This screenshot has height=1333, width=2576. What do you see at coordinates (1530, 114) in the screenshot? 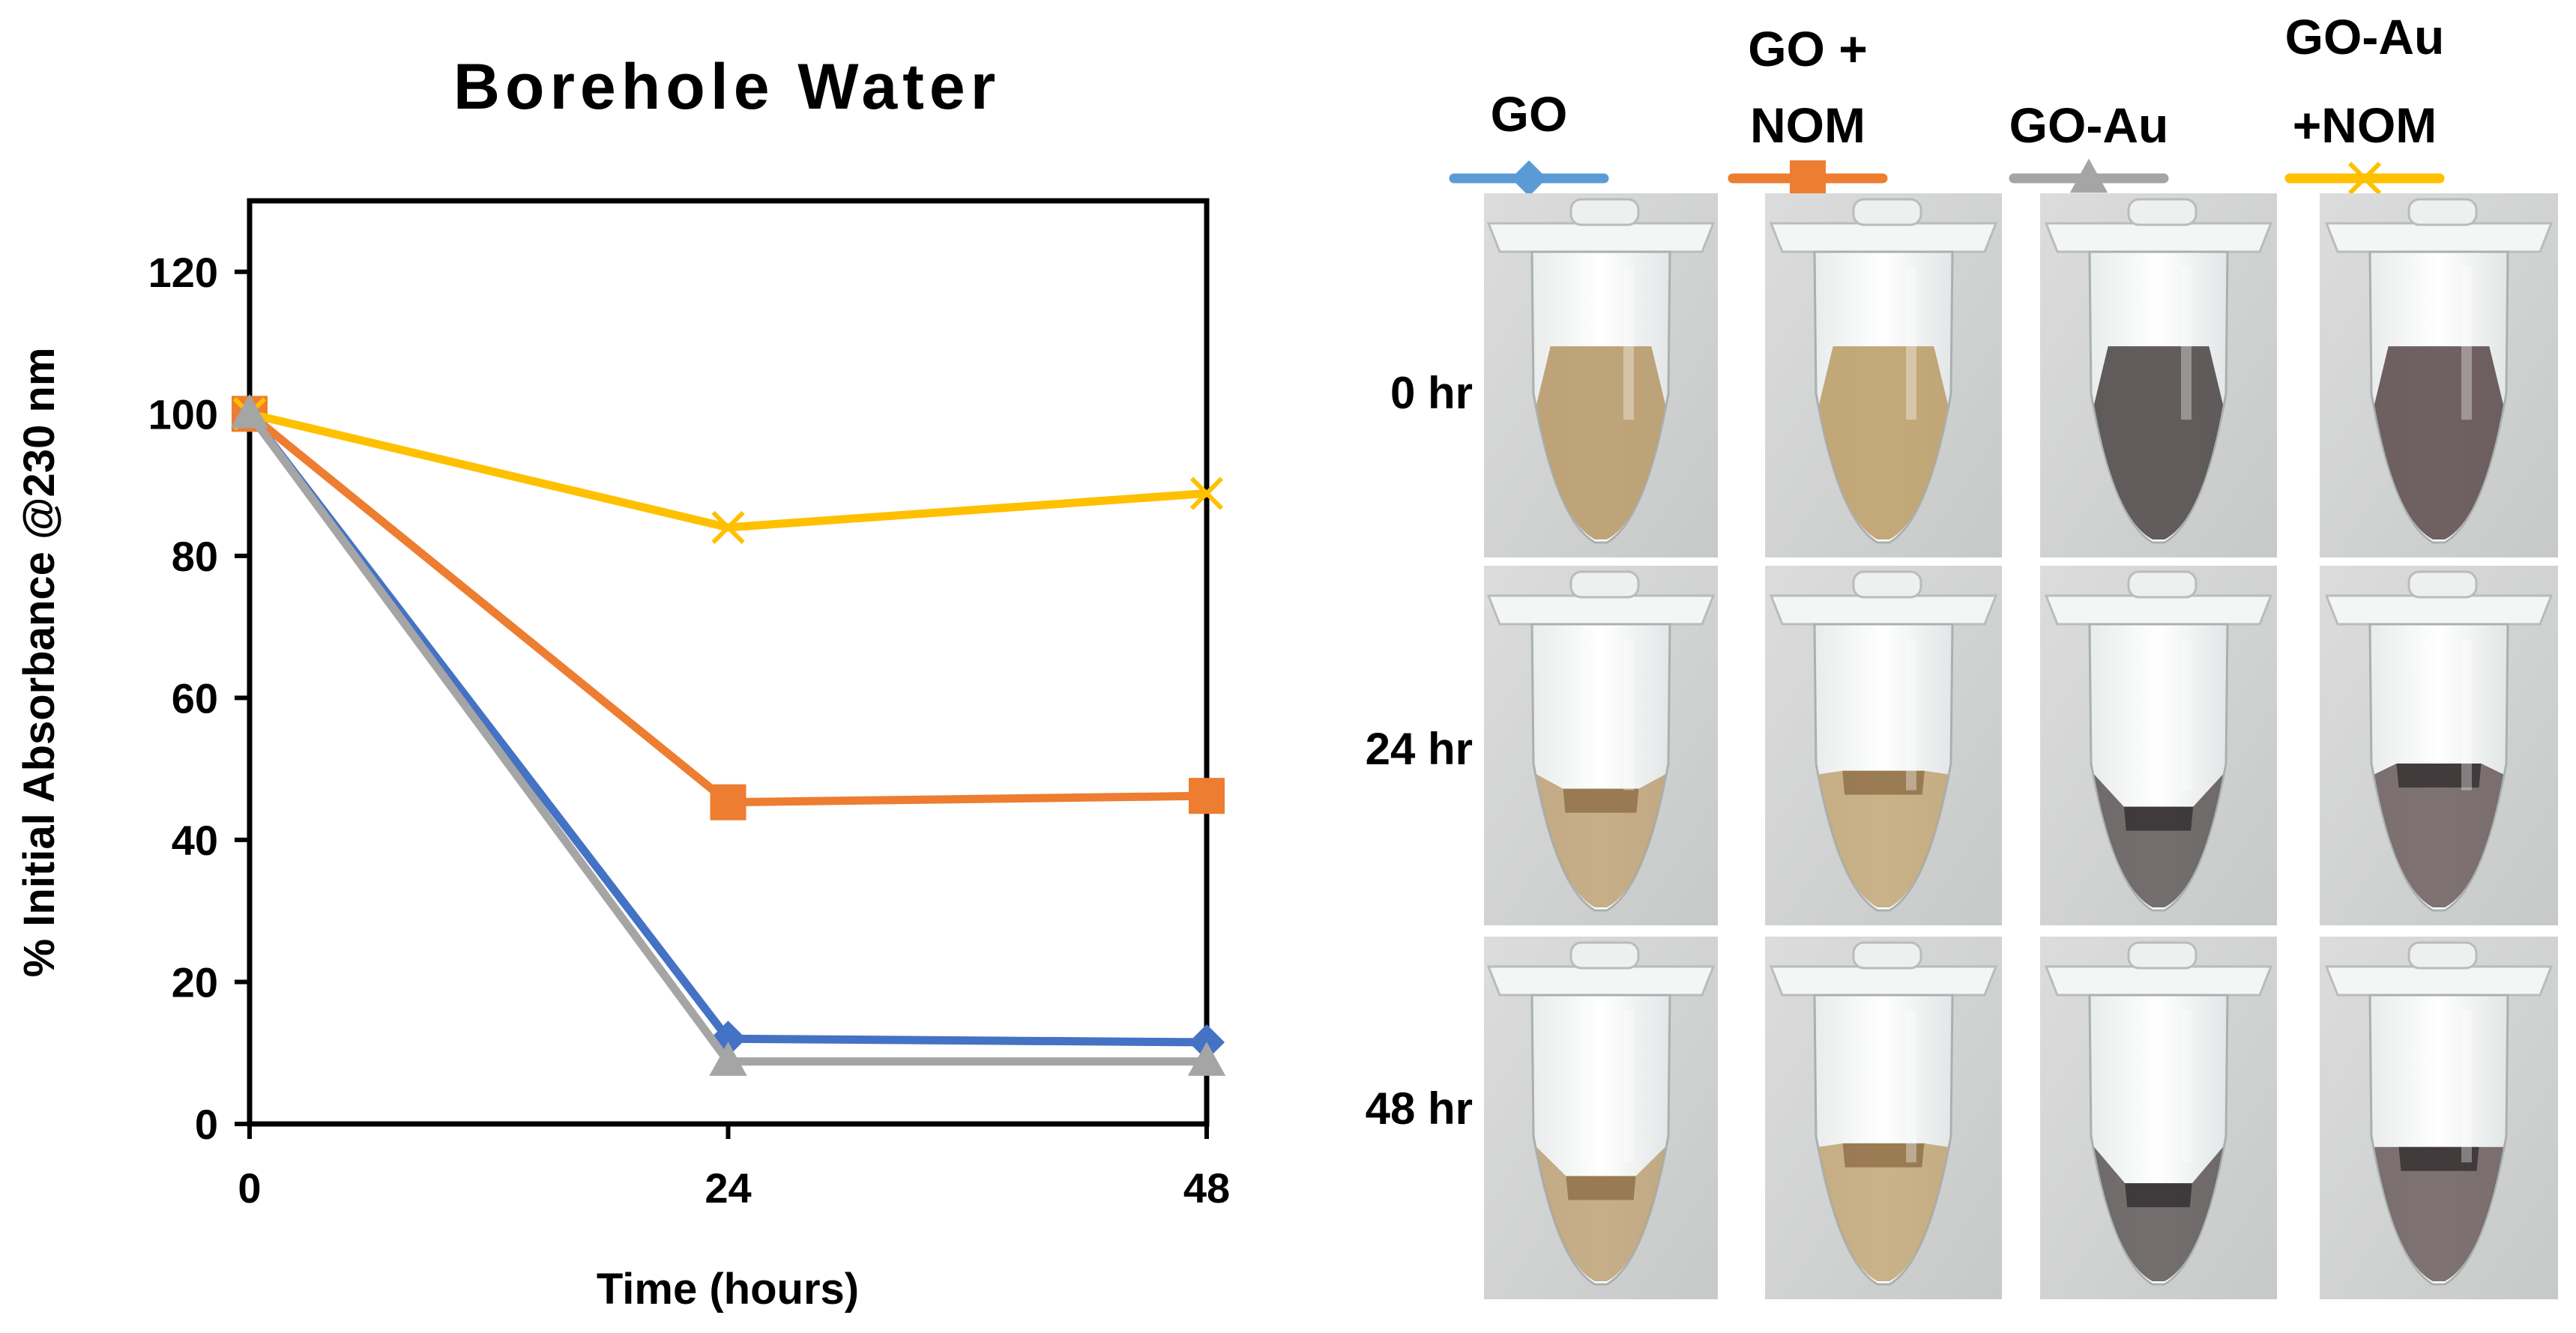
I see `column-label: GO` at bounding box center [1530, 114].